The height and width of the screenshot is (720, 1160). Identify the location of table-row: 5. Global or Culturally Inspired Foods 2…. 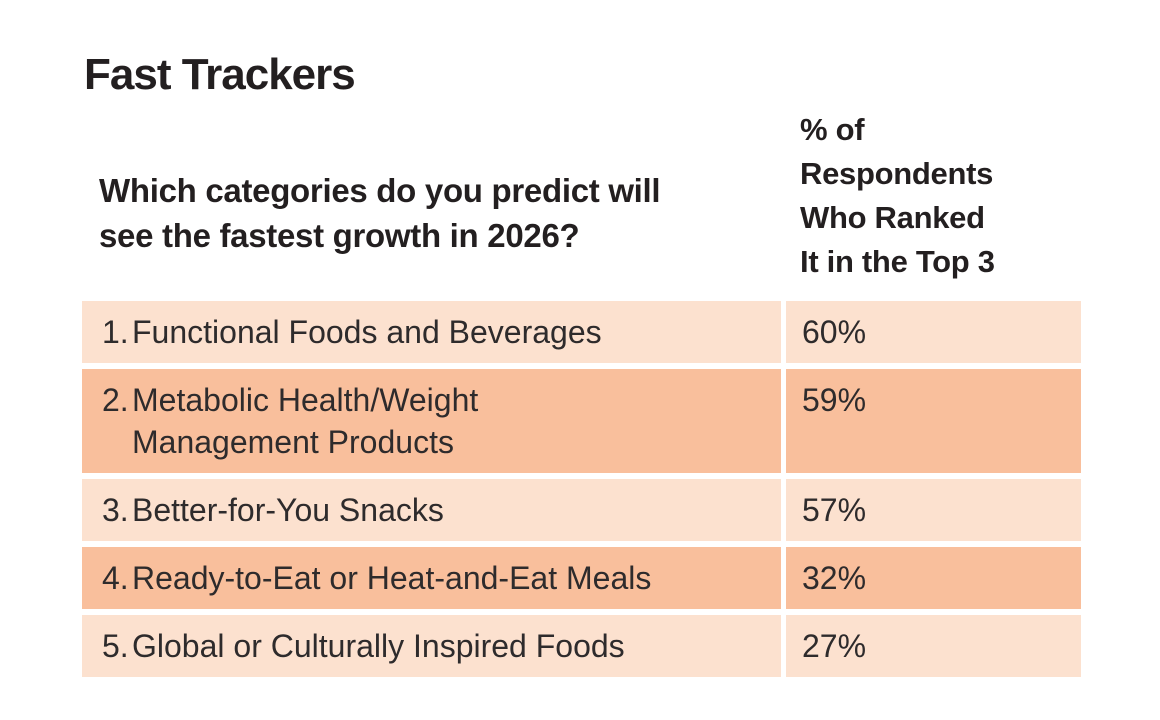
(581, 646).